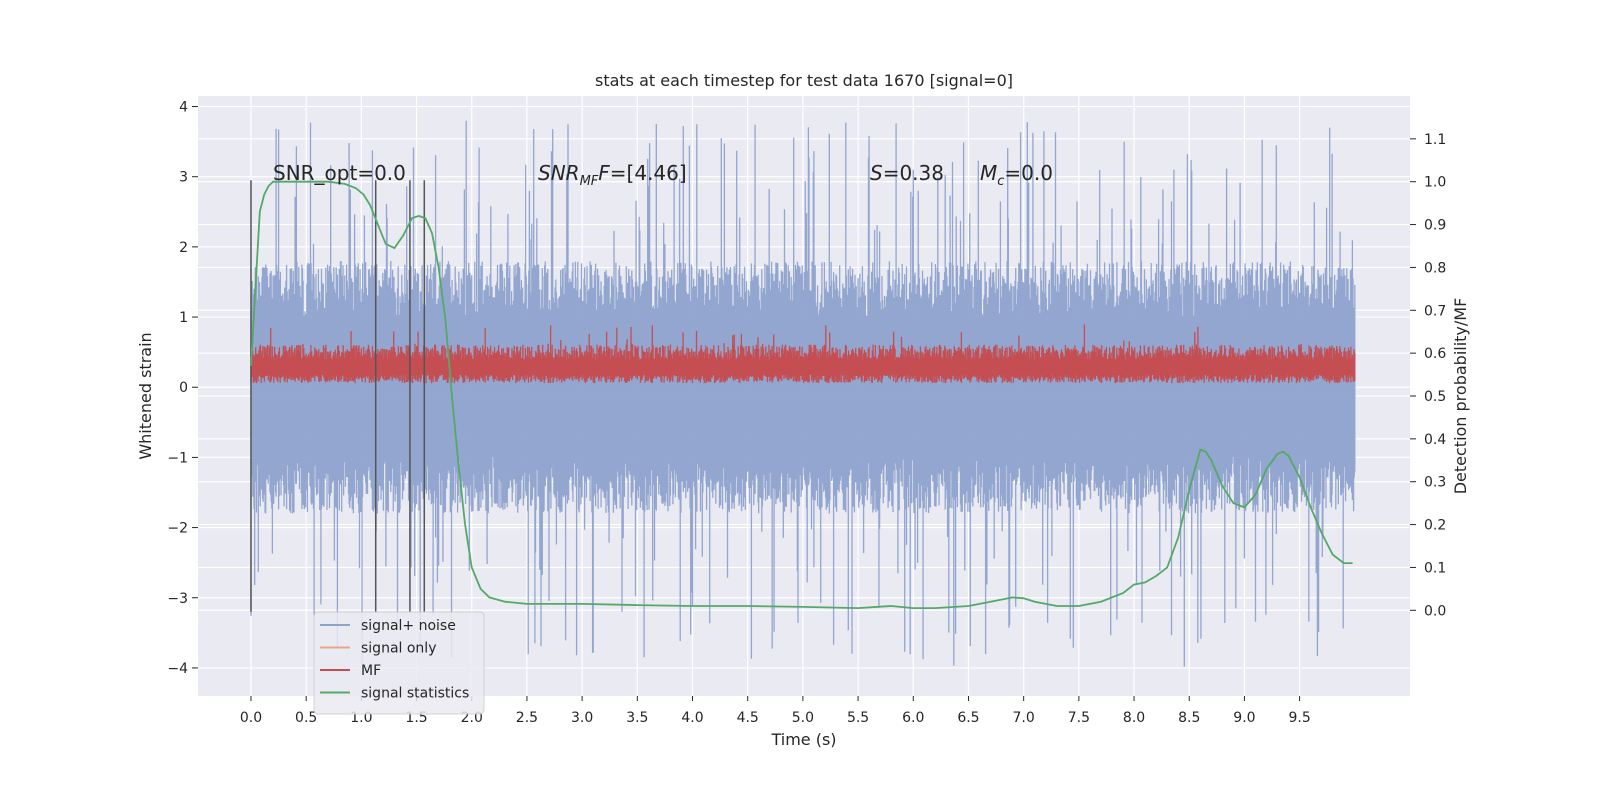 The image size is (1600, 800). I want to click on x-tick-label-6: 3.0, so click(582, 718).